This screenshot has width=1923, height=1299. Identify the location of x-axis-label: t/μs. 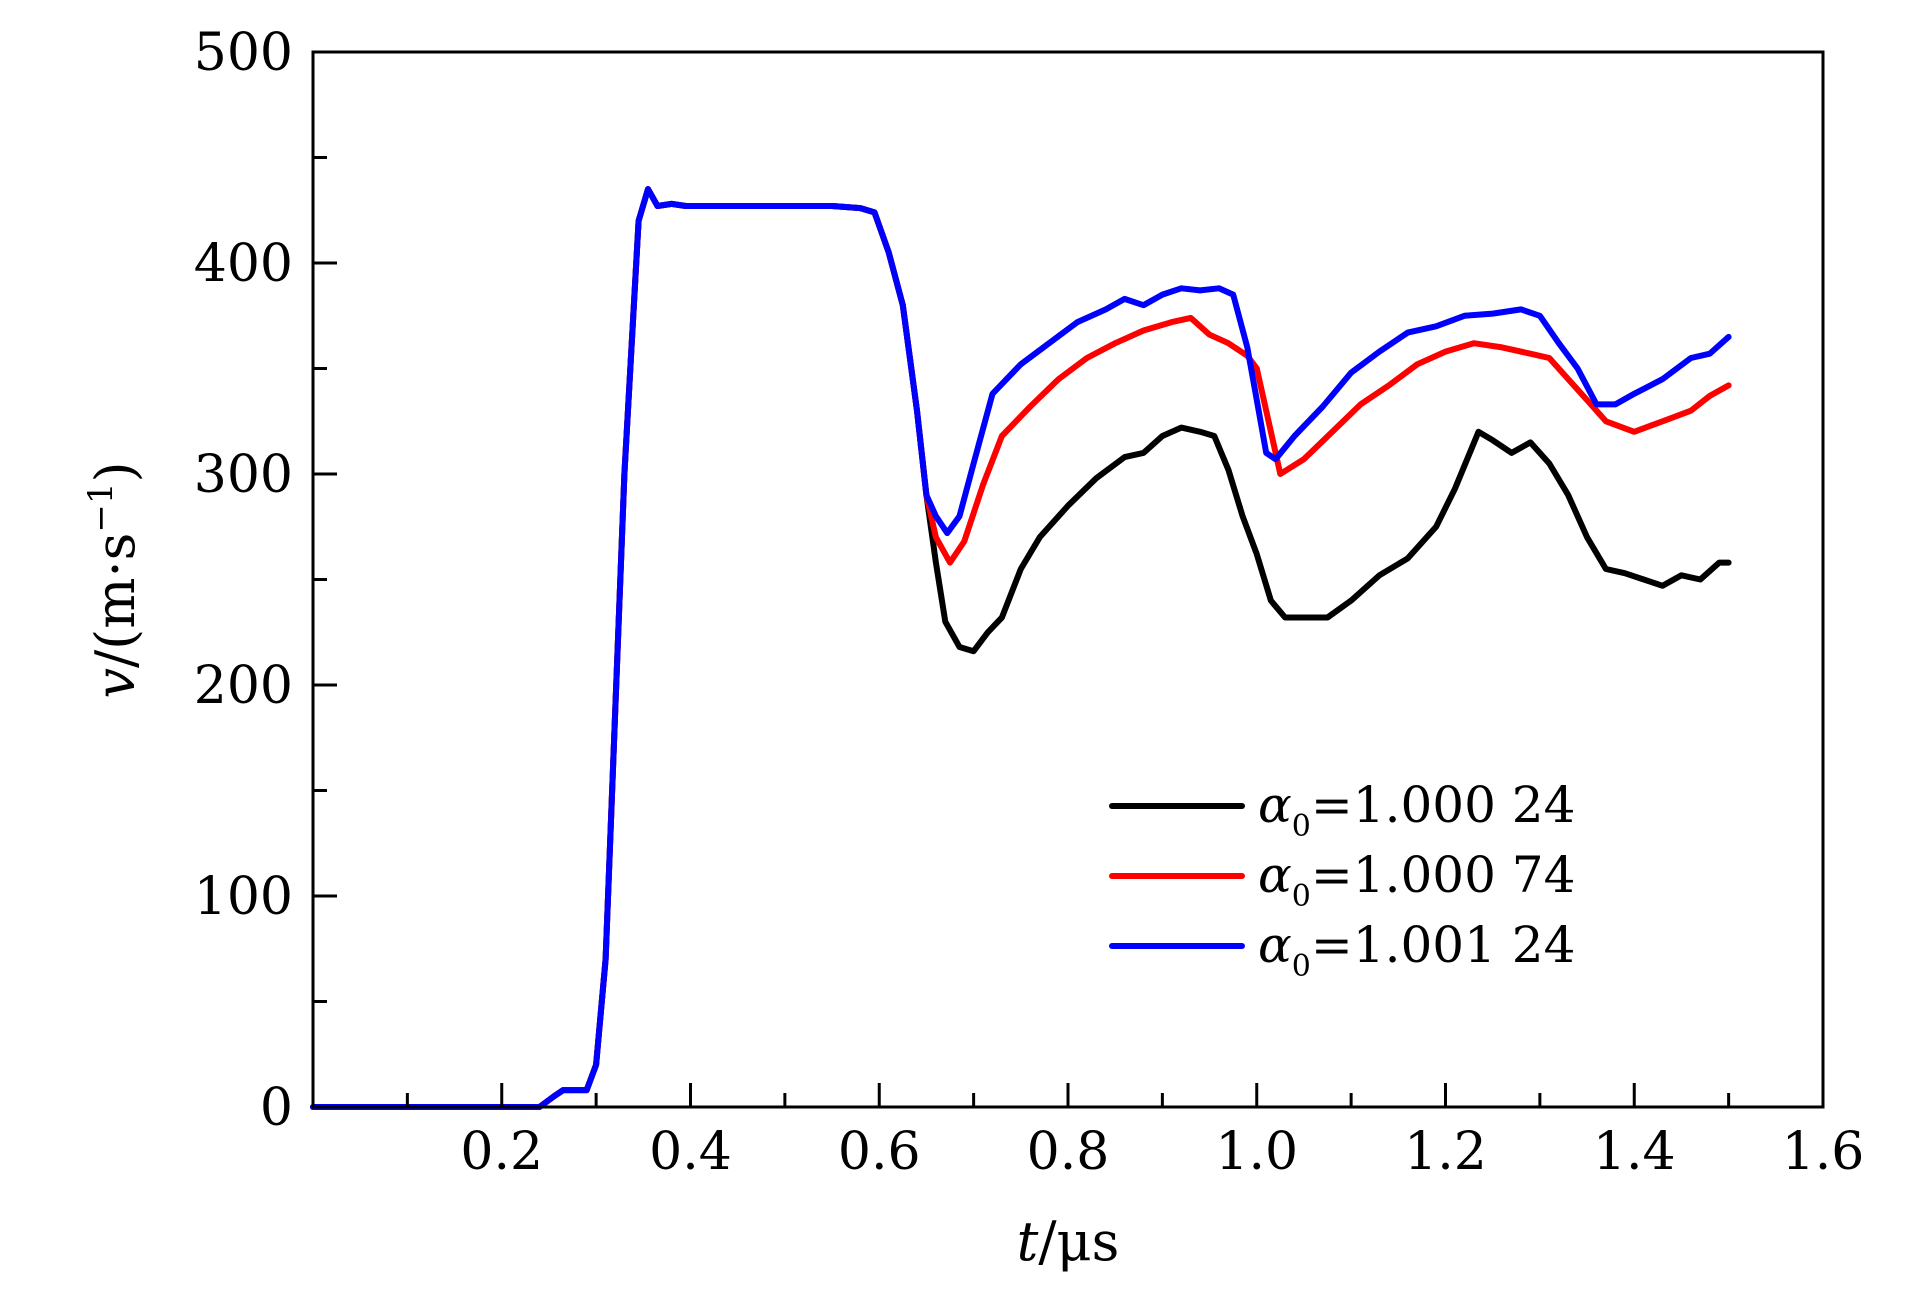
(1068, 1241).